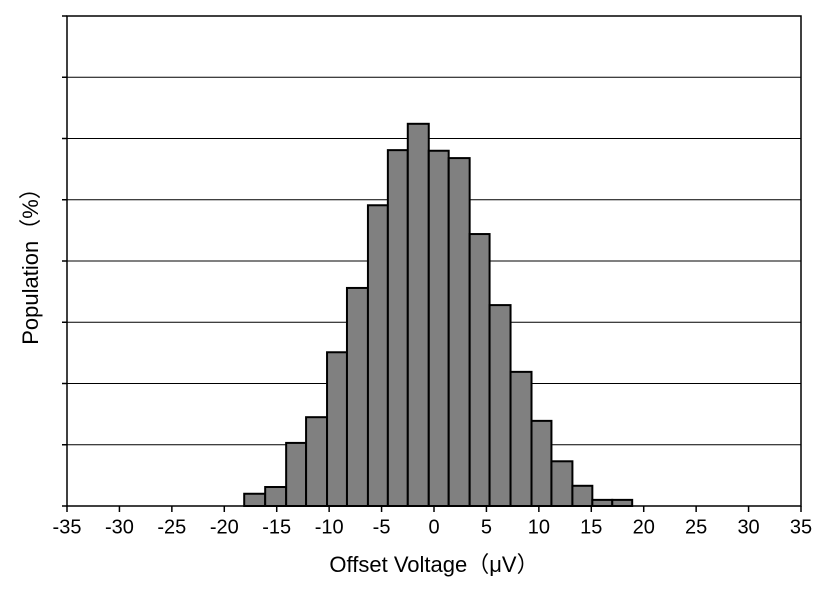 Image resolution: width=832 pixels, height=595 pixels. What do you see at coordinates (433, 564) in the screenshot?
I see `x-axis-label: Offset Voltage（μV）` at bounding box center [433, 564].